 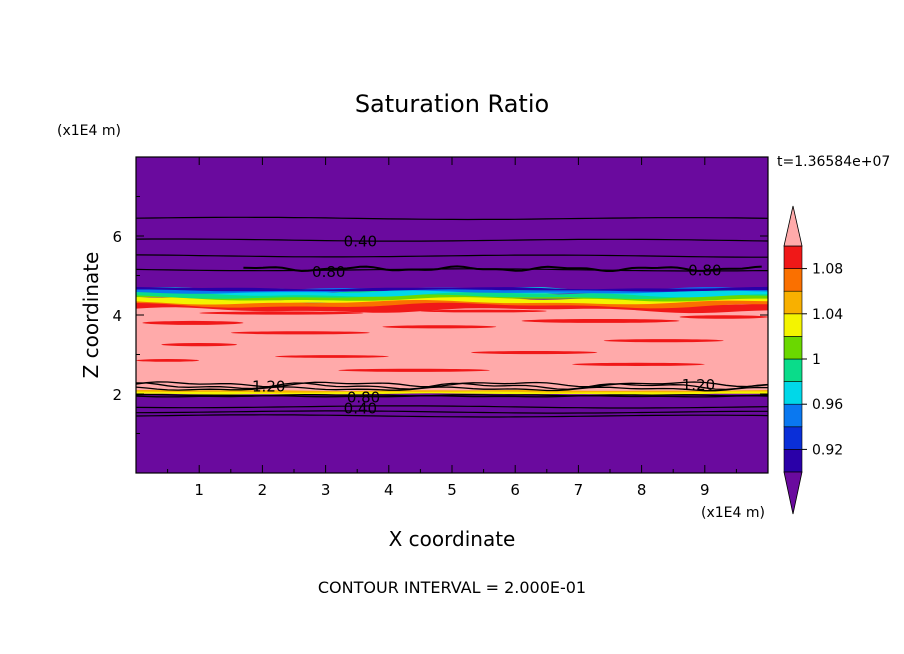 What do you see at coordinates (833, 162) in the screenshot?
I see `time-label: t=1.36584e+07` at bounding box center [833, 162].